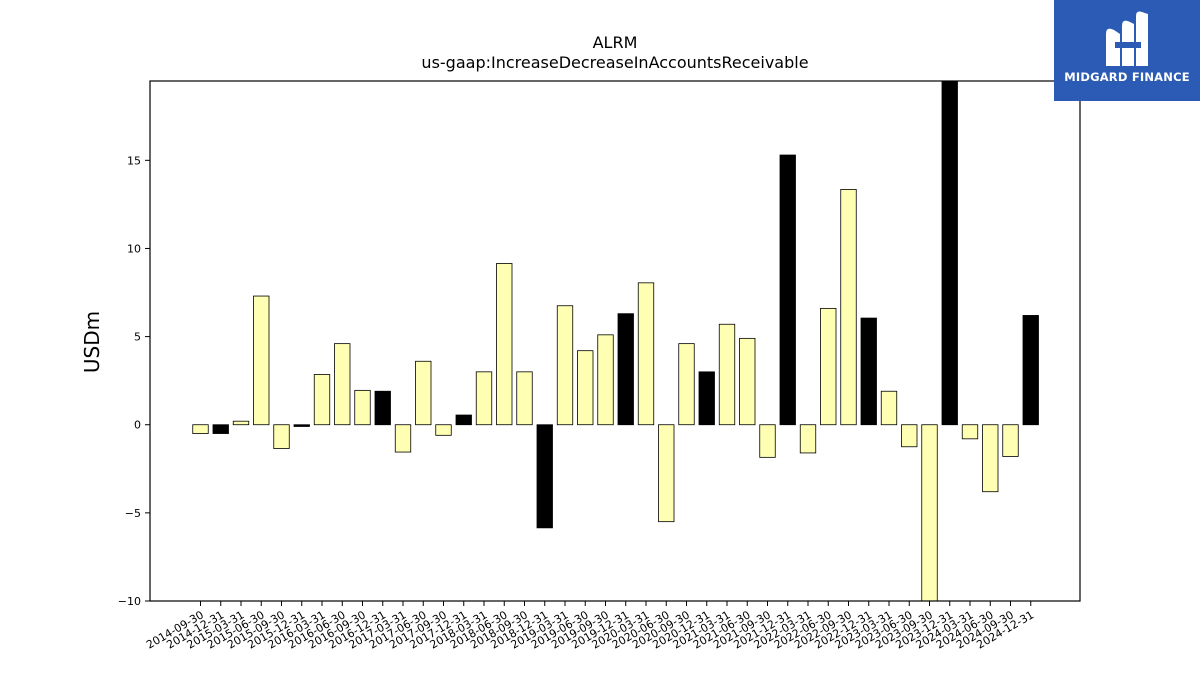  What do you see at coordinates (134, 381) in the screenshot?
I see `y-axis: −10 −5 0 5 10 15` at bounding box center [134, 381].